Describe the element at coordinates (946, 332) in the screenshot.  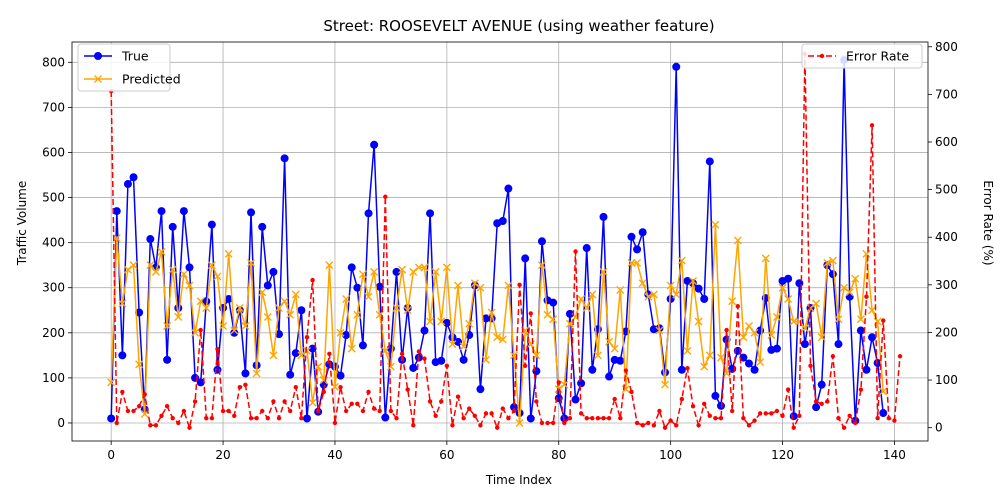
I see `y2-tick-label: 200` at that location.